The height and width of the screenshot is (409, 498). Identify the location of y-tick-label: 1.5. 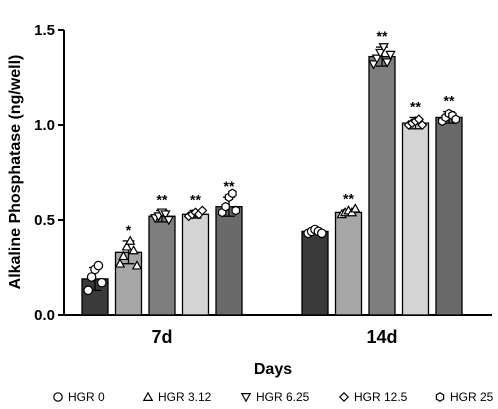
(44, 30).